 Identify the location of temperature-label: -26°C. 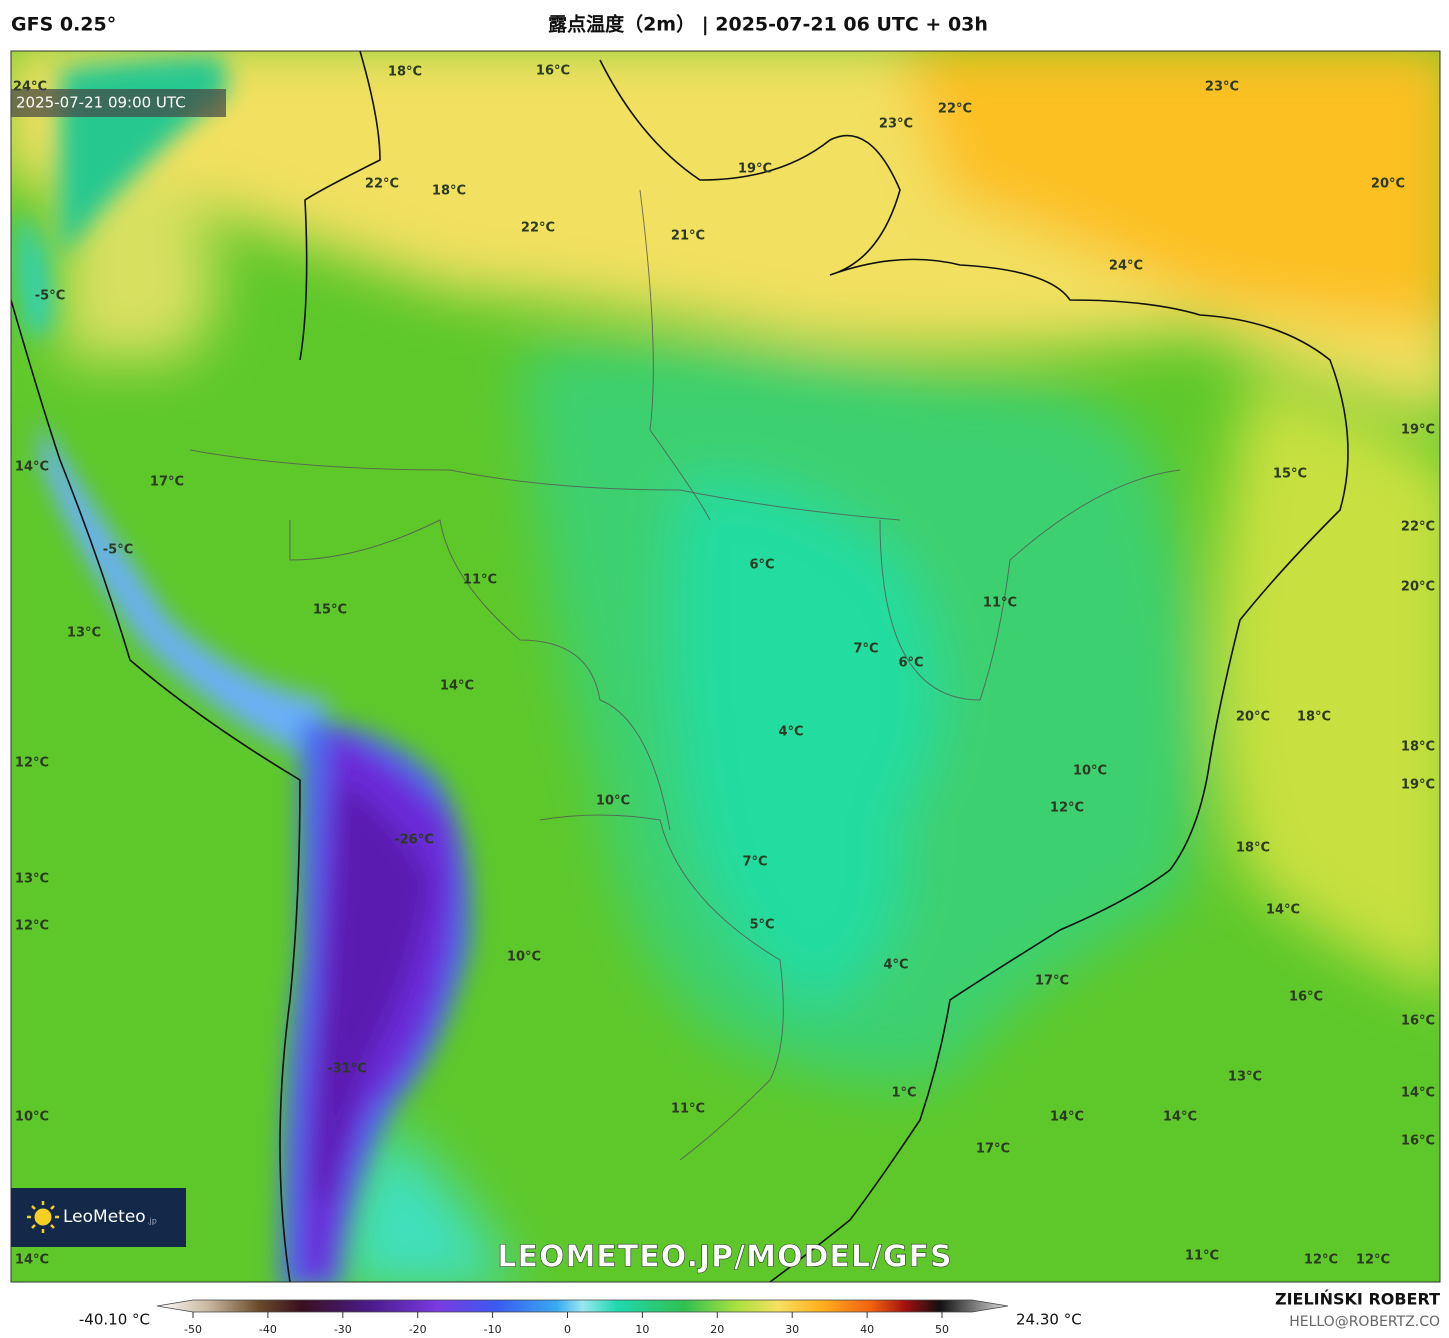
(414, 840).